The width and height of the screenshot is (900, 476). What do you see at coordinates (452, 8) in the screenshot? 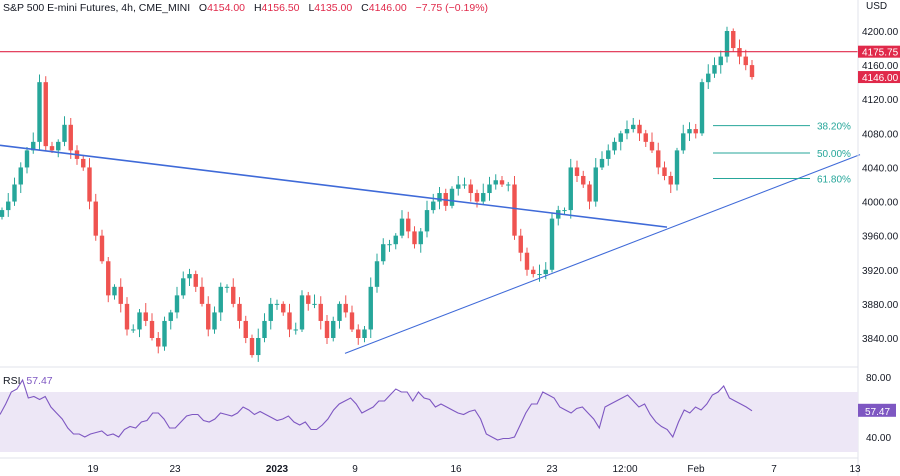
I see `change-value: −7.75 (−0.19%)` at bounding box center [452, 8].